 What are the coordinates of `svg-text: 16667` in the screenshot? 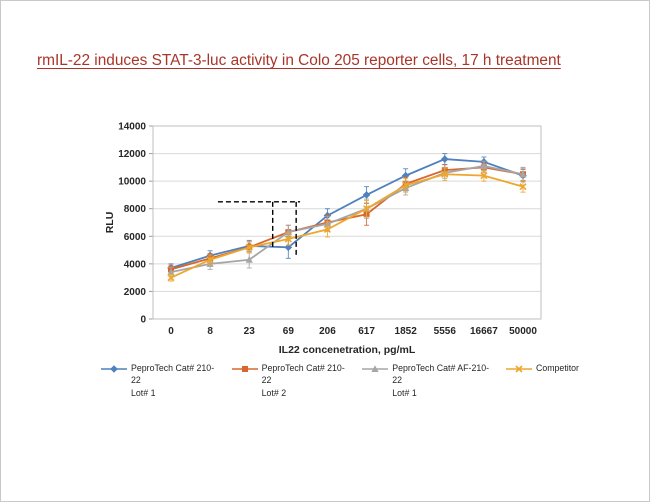 It's located at (484, 331).